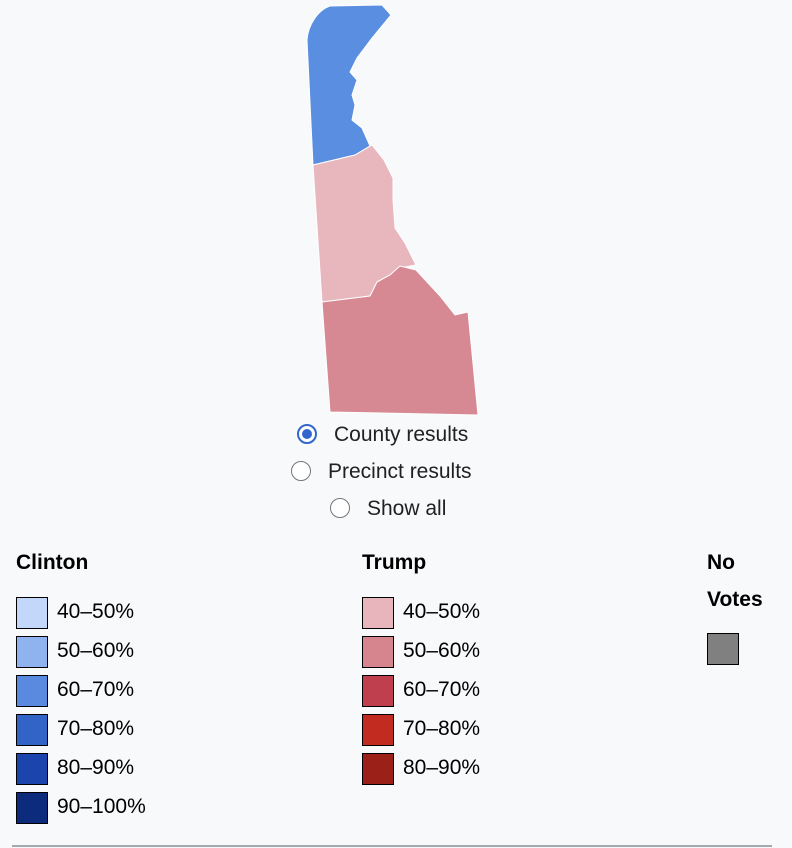 The image size is (792, 848). Describe the element at coordinates (735, 581) in the screenshot. I see `legend-title: No Votes` at that location.